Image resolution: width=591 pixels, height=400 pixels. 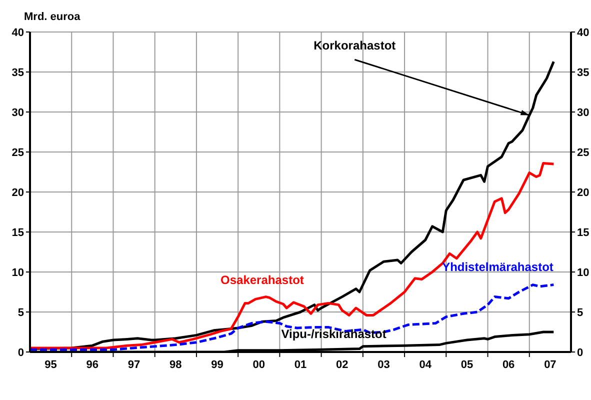 I want to click on x-tick-label: 04, so click(x=425, y=365).